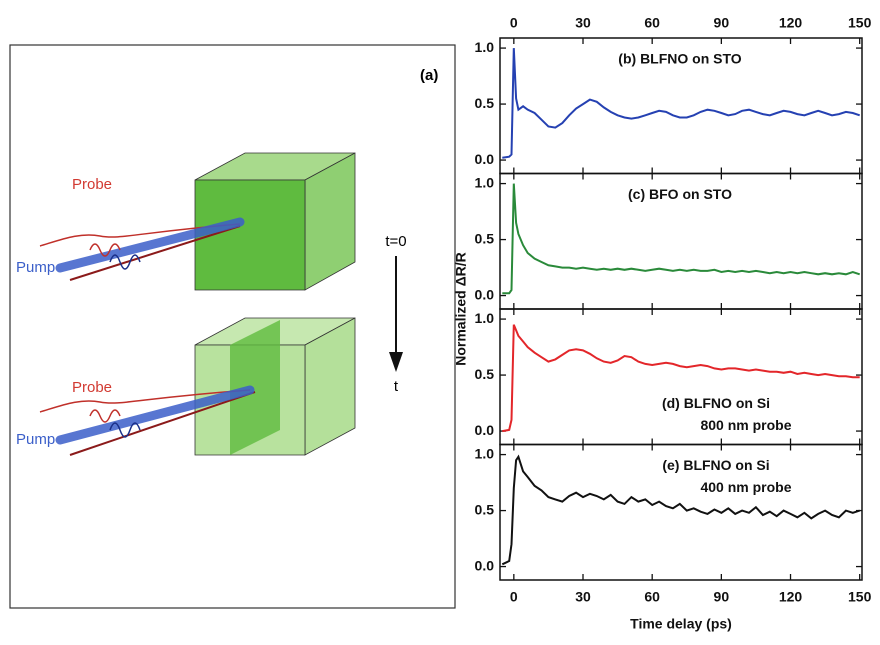 This screenshot has width=880, height=645. I want to click on x-tick-label-top: 30, so click(583, 23).